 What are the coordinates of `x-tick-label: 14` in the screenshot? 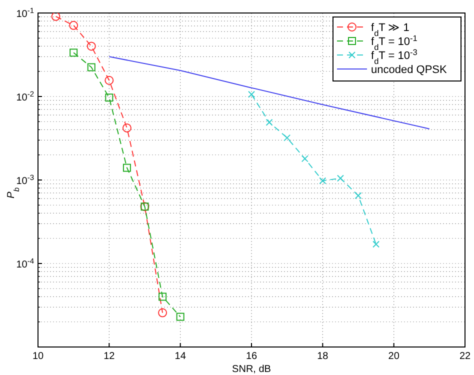 It's located at (180, 356).